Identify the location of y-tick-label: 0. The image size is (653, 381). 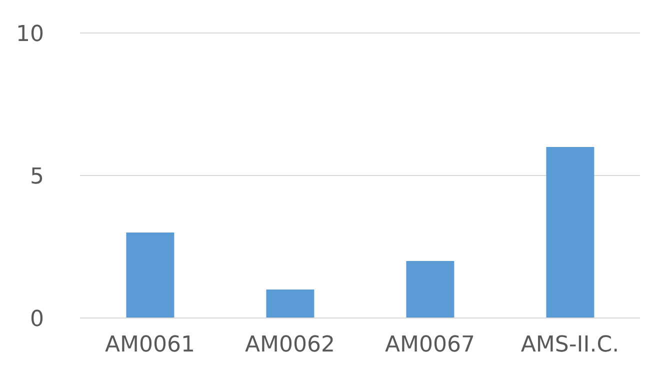
(37, 319).